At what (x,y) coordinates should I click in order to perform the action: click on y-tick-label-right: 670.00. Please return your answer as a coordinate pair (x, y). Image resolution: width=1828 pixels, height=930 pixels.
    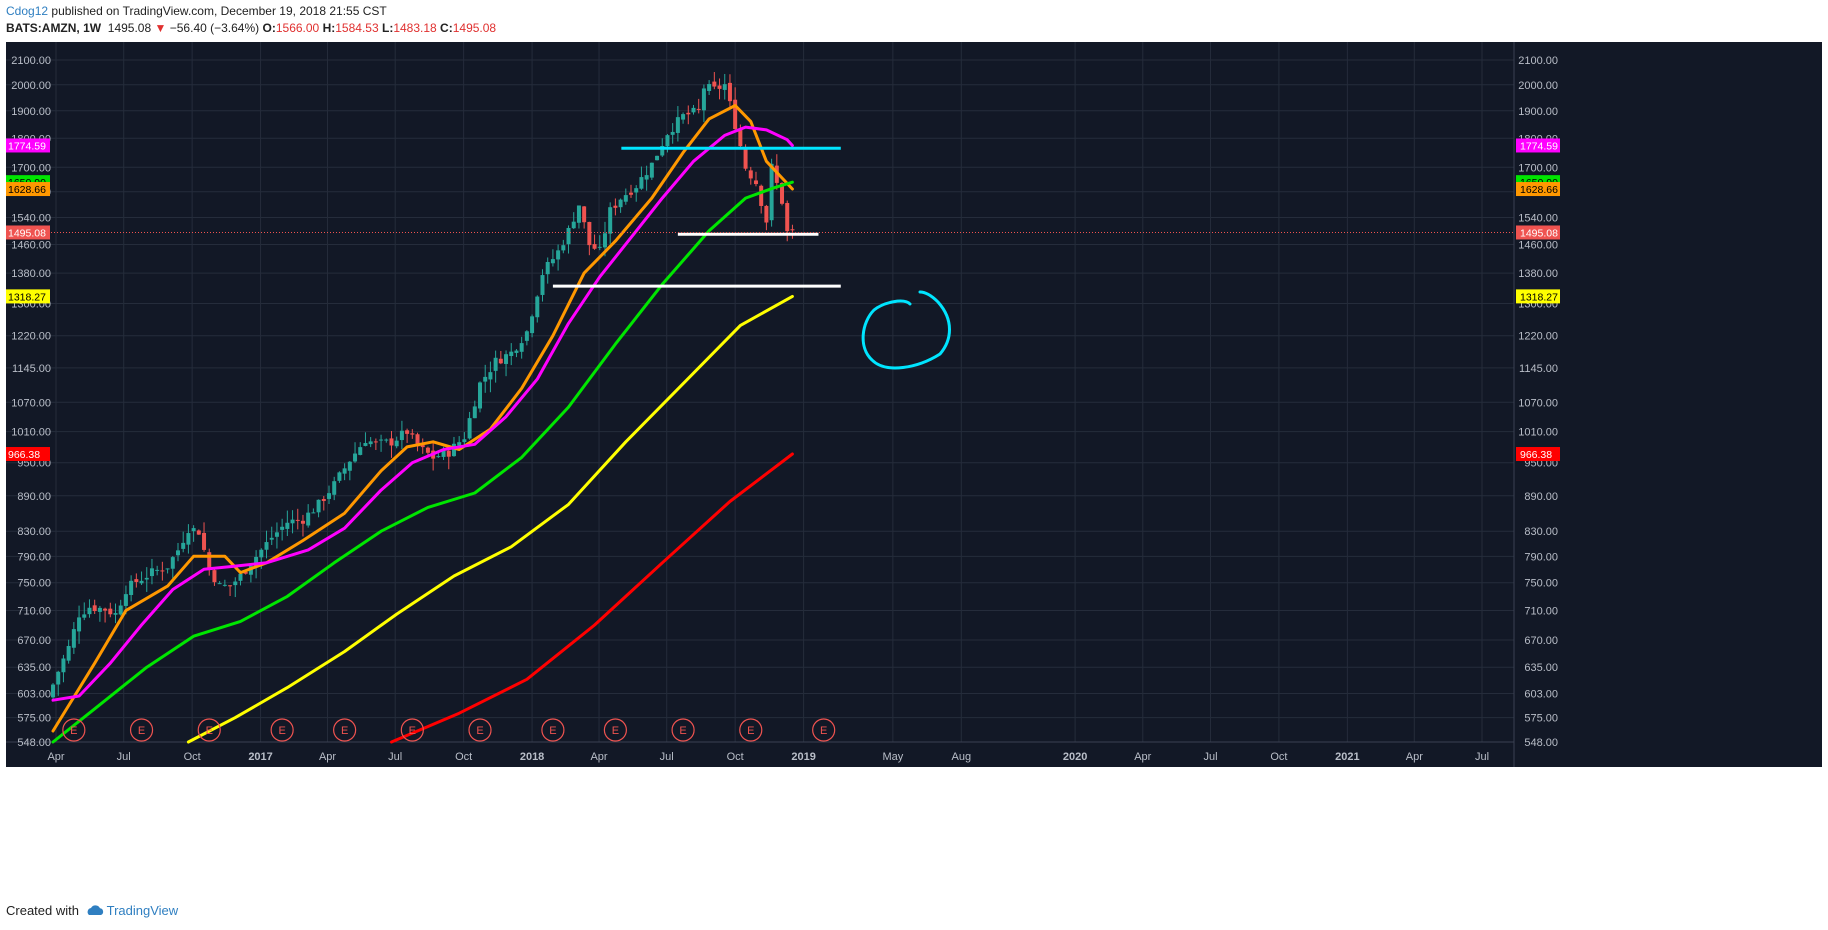
    Looking at the image, I should click on (1541, 641).